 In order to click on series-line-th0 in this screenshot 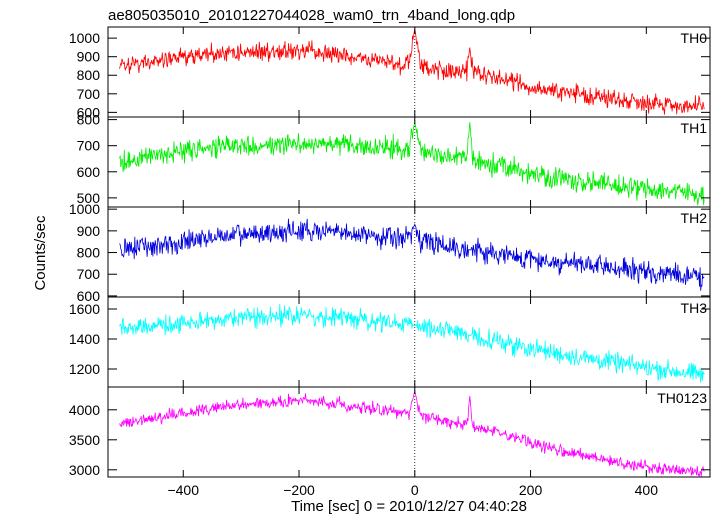, I will do `click(412, 71)`.